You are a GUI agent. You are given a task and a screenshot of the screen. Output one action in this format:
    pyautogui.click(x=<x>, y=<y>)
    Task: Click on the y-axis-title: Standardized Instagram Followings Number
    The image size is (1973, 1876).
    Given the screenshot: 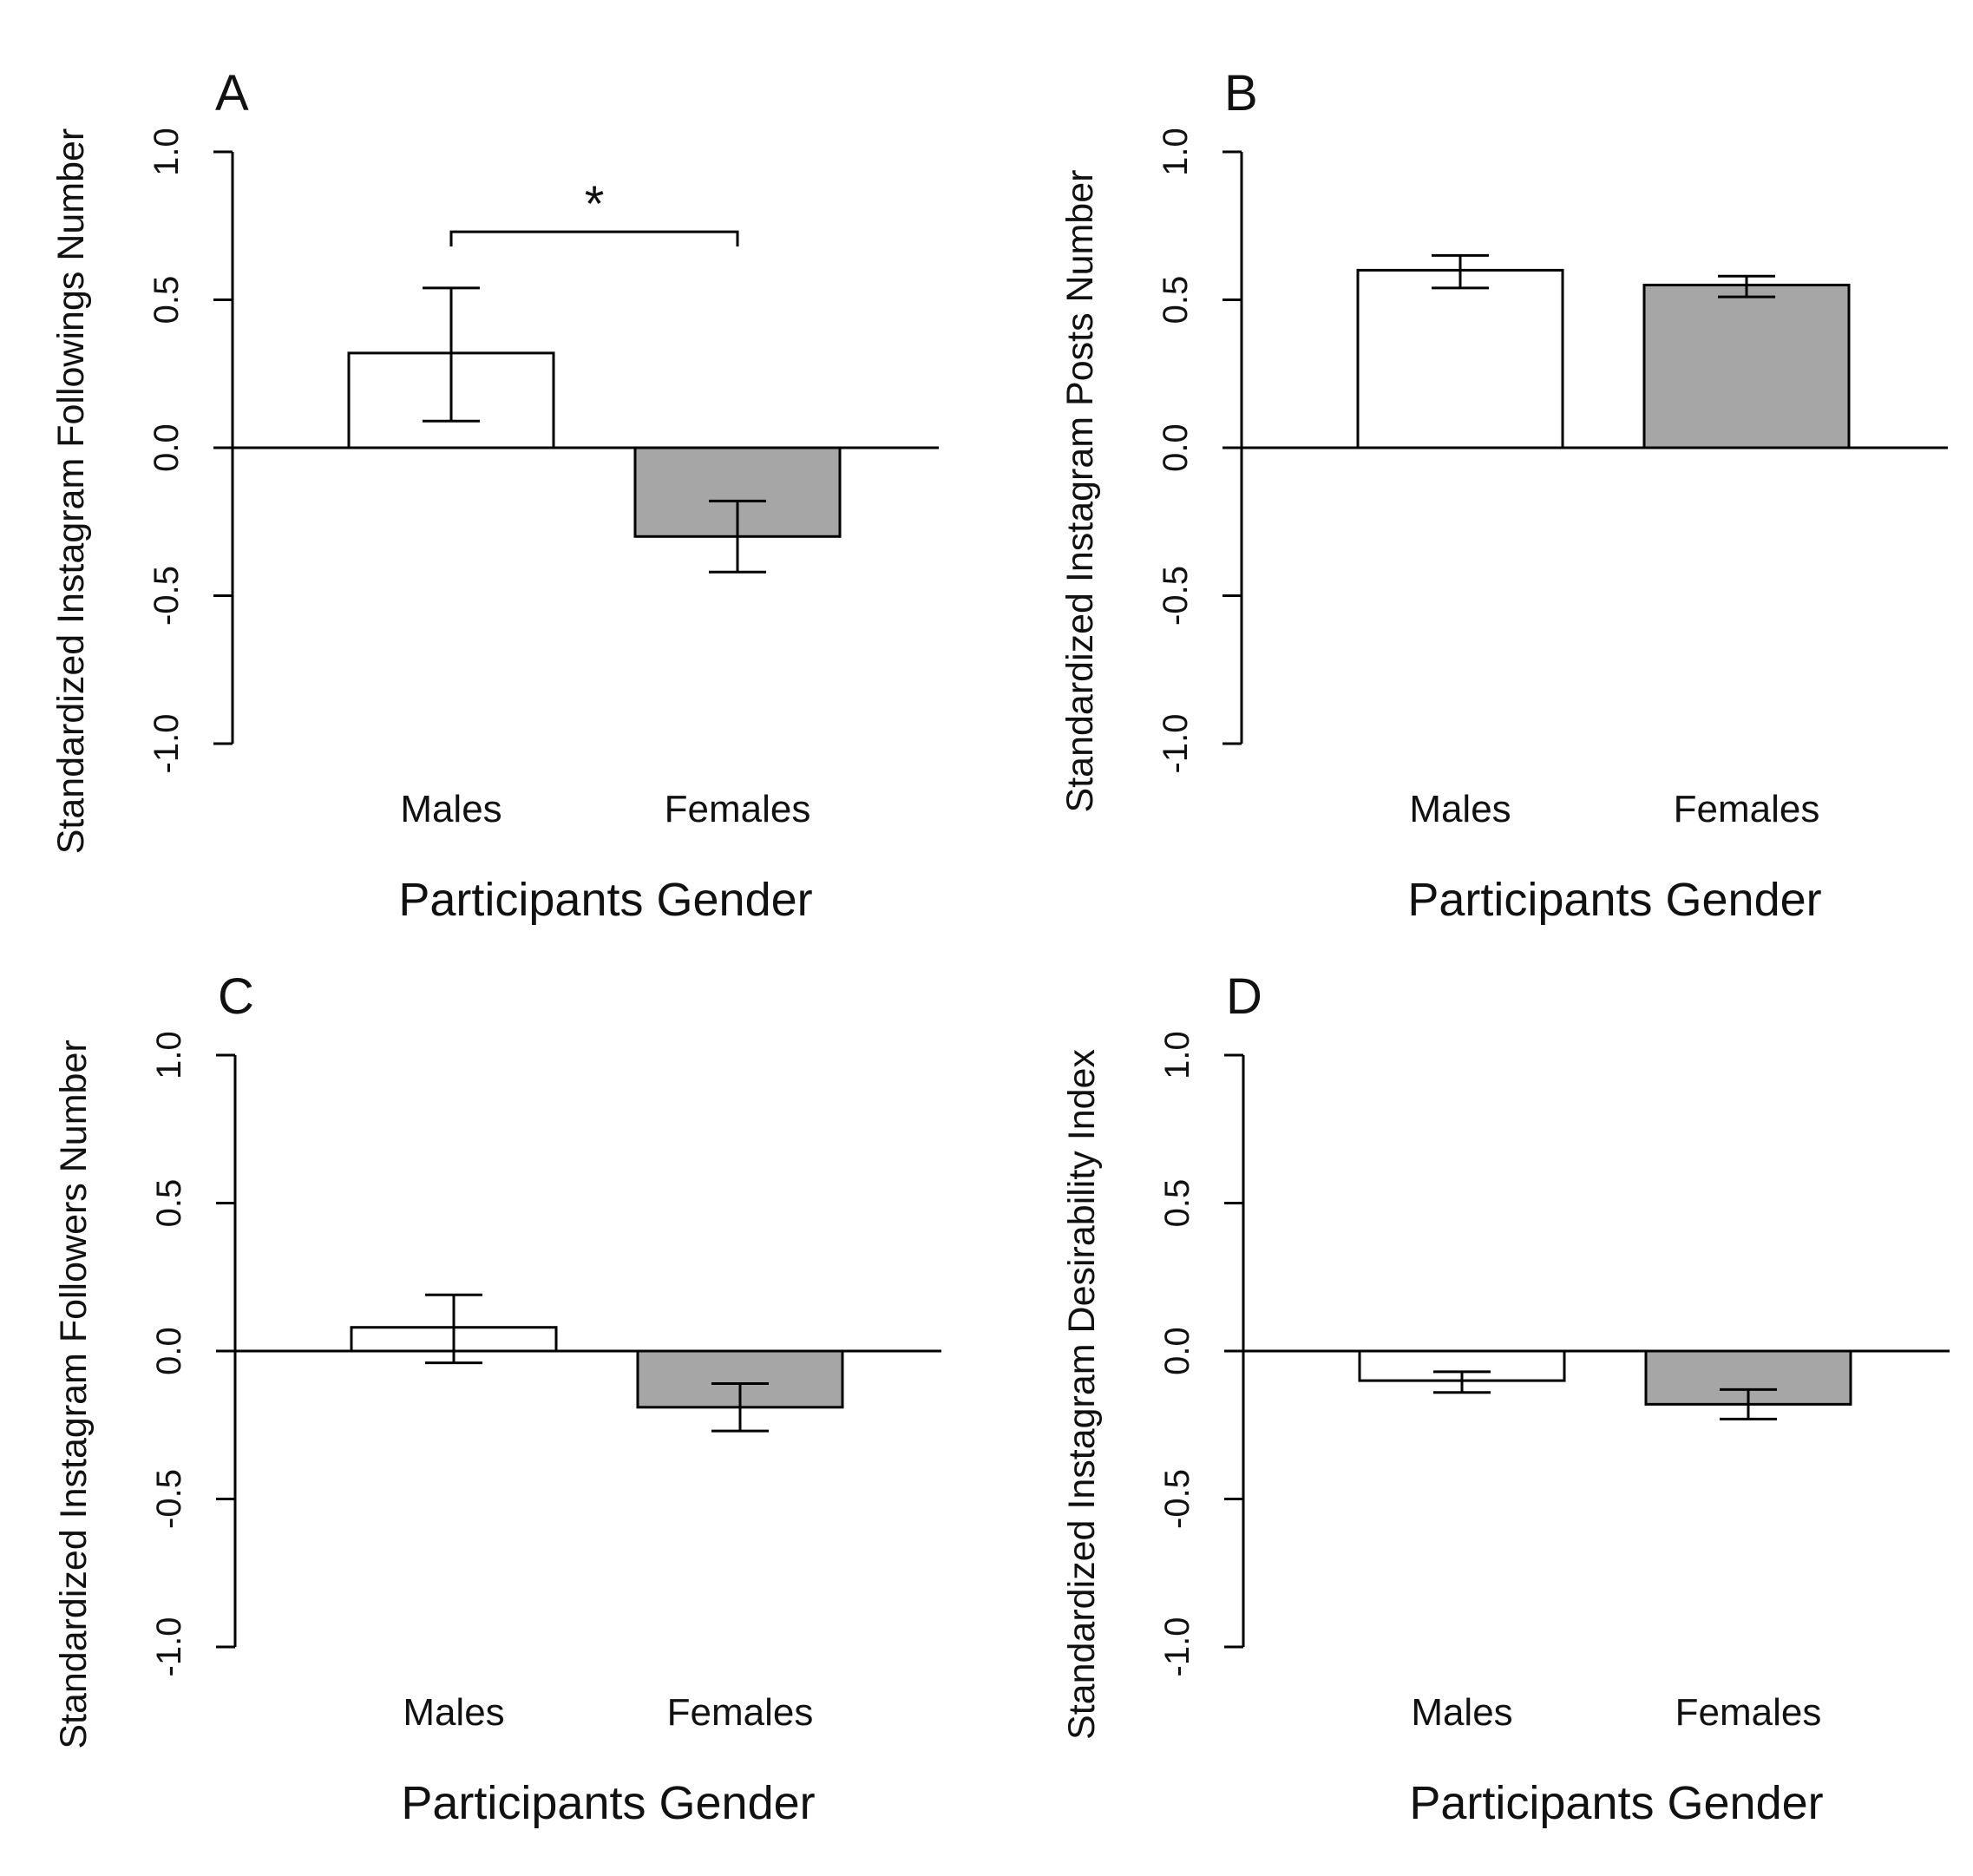 What is the action you would take?
    pyautogui.click(x=71, y=491)
    